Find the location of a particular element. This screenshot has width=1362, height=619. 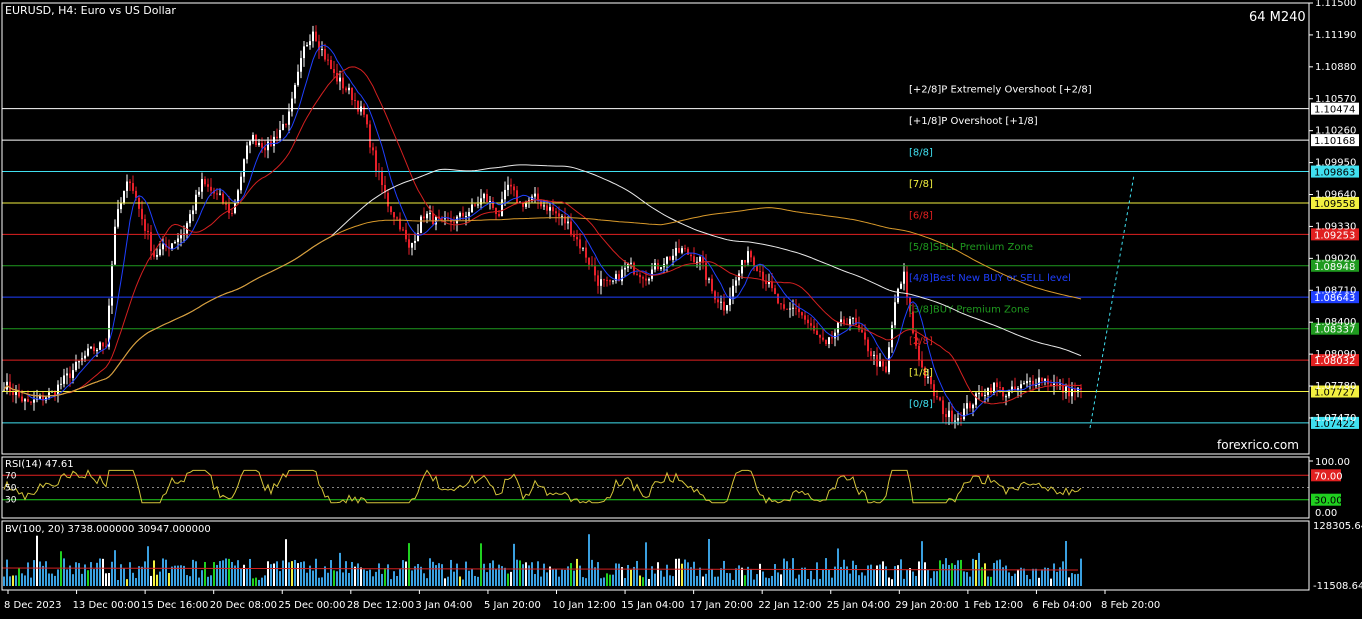

murrey-level-label: [1/8] is located at coordinates (921, 372).